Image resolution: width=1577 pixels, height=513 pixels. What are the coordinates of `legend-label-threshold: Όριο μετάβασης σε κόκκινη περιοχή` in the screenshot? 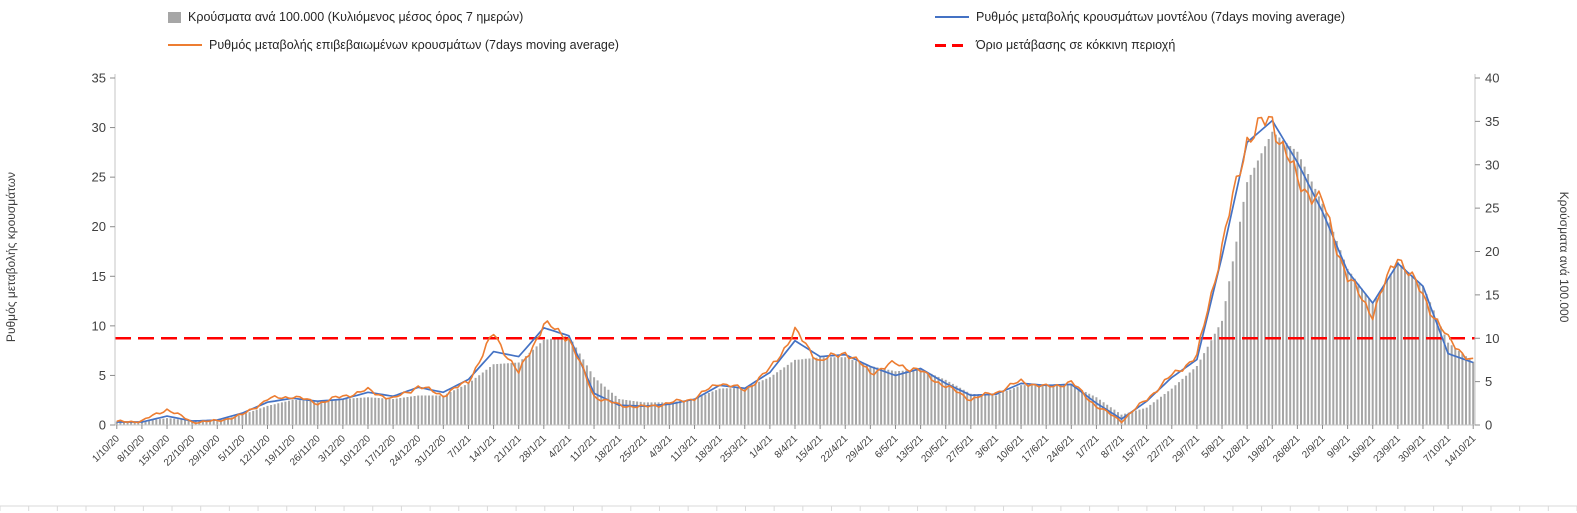 It's located at (1076, 45).